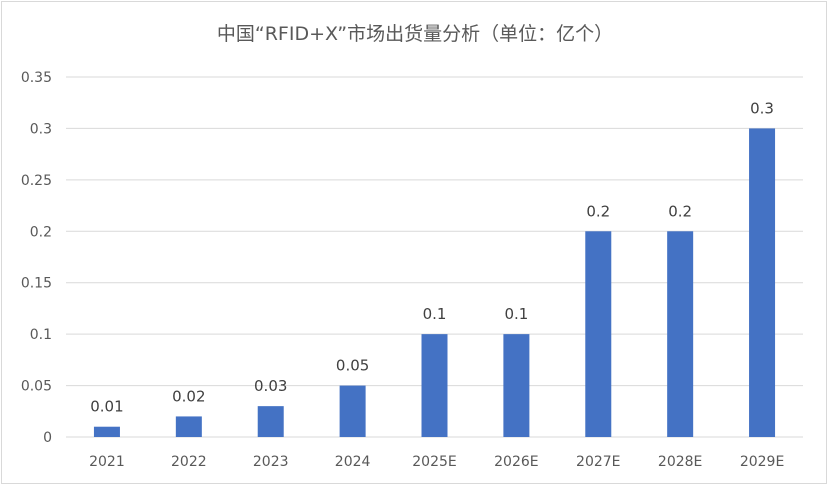 This screenshot has height=487, width=830. I want to click on data-label: 0.01, so click(106, 407).